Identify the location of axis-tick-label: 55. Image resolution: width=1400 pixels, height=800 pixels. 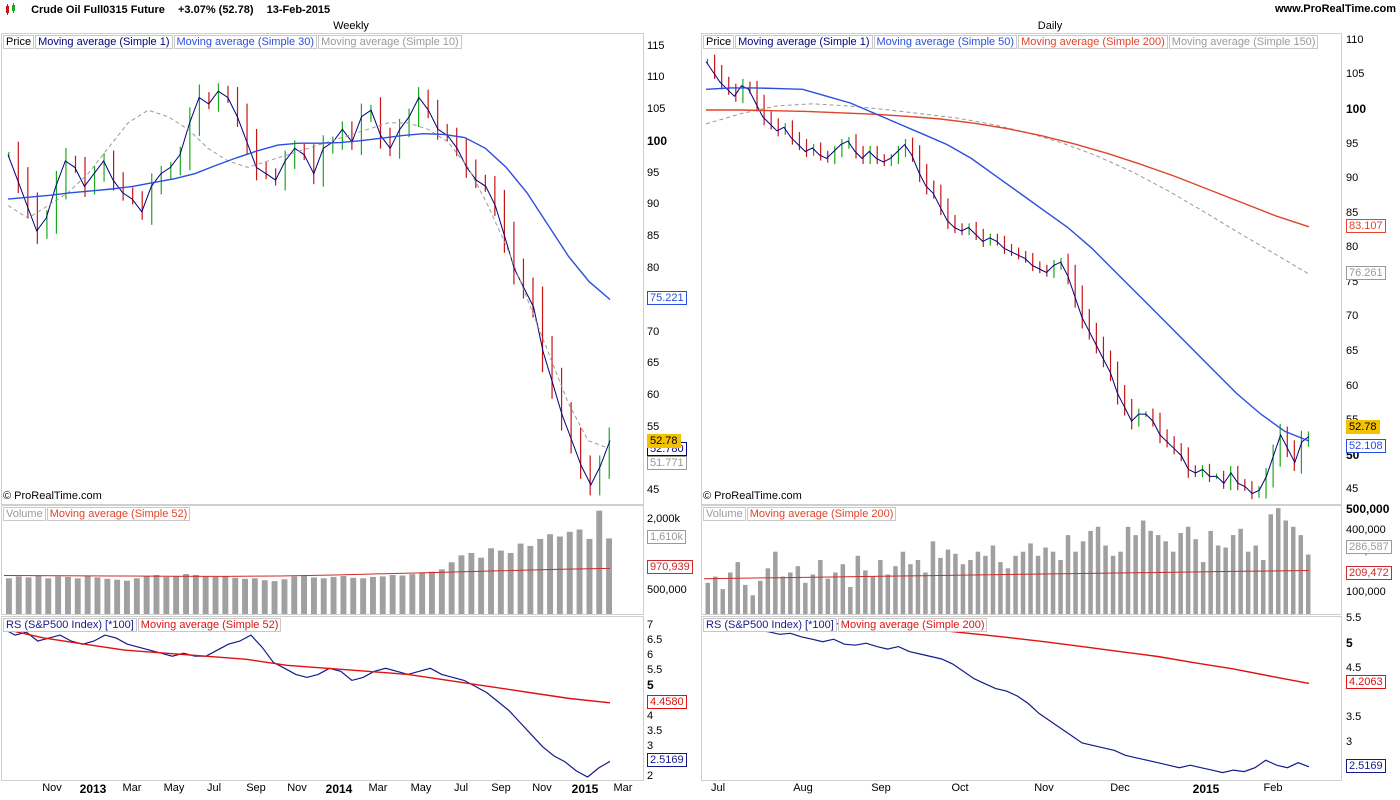
(653, 426).